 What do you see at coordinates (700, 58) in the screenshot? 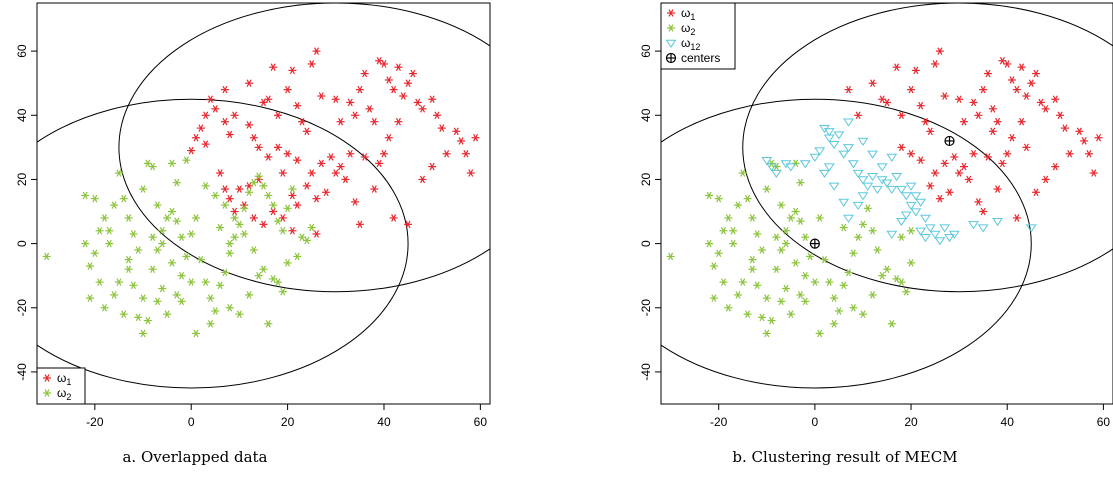
I see `legend-label: centers` at bounding box center [700, 58].